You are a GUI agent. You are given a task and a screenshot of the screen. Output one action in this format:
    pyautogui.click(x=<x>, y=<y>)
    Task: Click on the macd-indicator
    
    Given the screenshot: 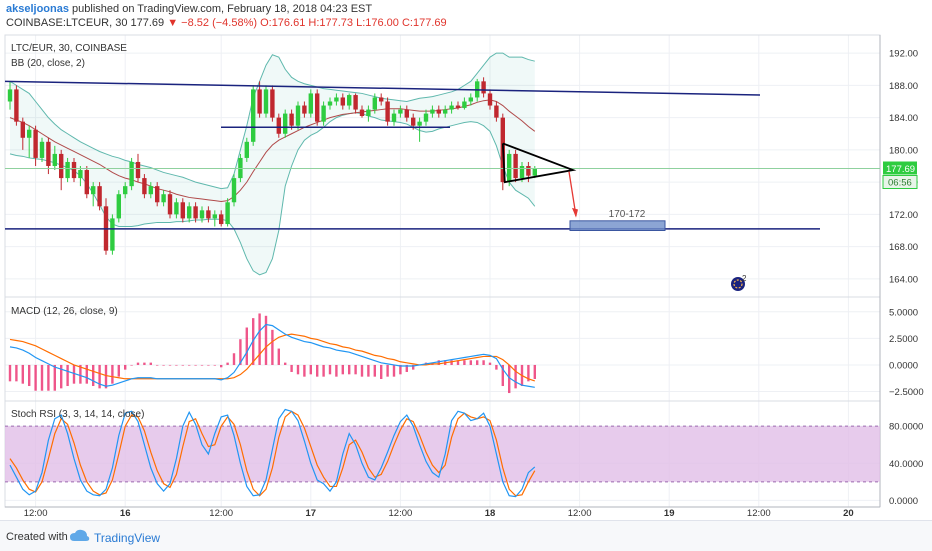 What is the action you would take?
    pyautogui.click(x=272, y=353)
    